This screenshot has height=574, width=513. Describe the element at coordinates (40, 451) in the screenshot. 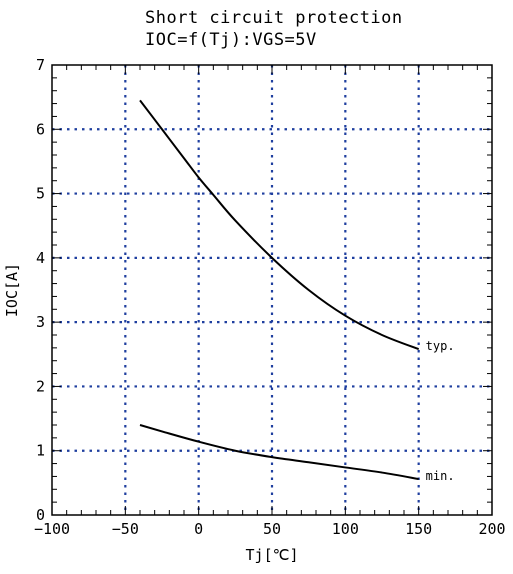

I see `y-tick-label: 1` at that location.